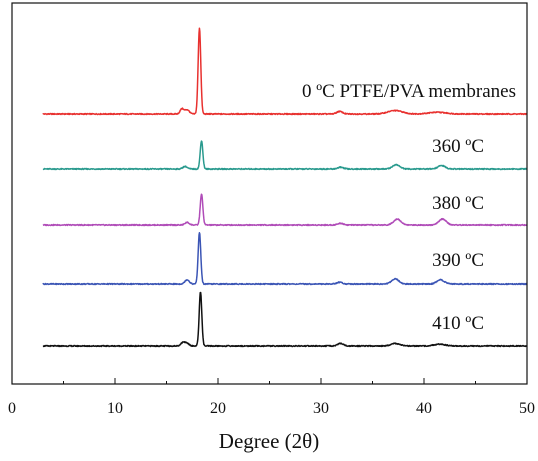 The height and width of the screenshot is (461, 538). Describe the element at coordinates (271, 397) in the screenshot. I see `x-axis-ticks: 0 10 20 30 40 50` at that location.